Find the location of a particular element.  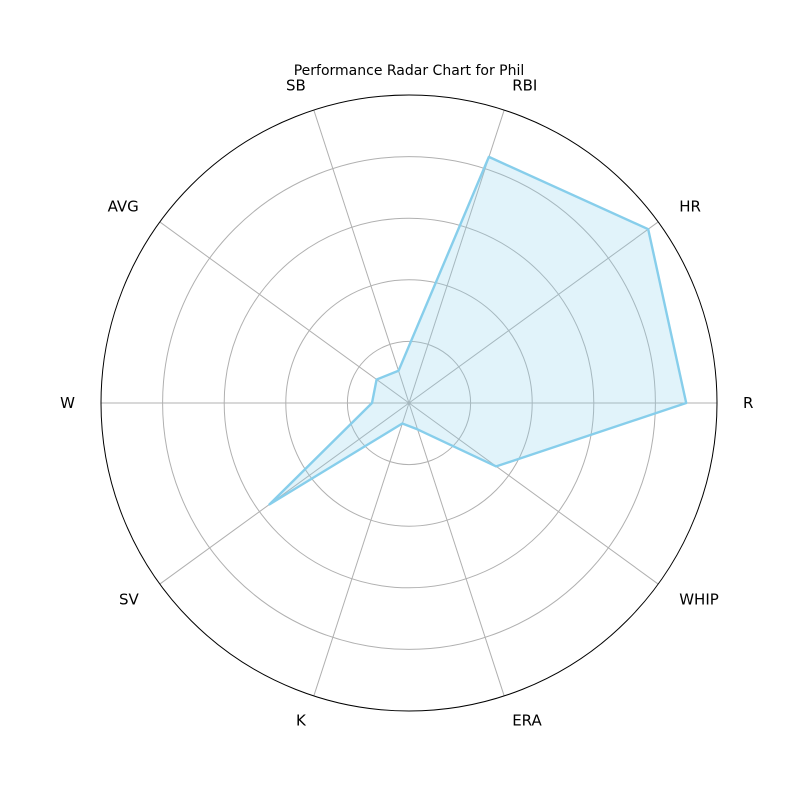

spoke-avg is located at coordinates (284, 312).